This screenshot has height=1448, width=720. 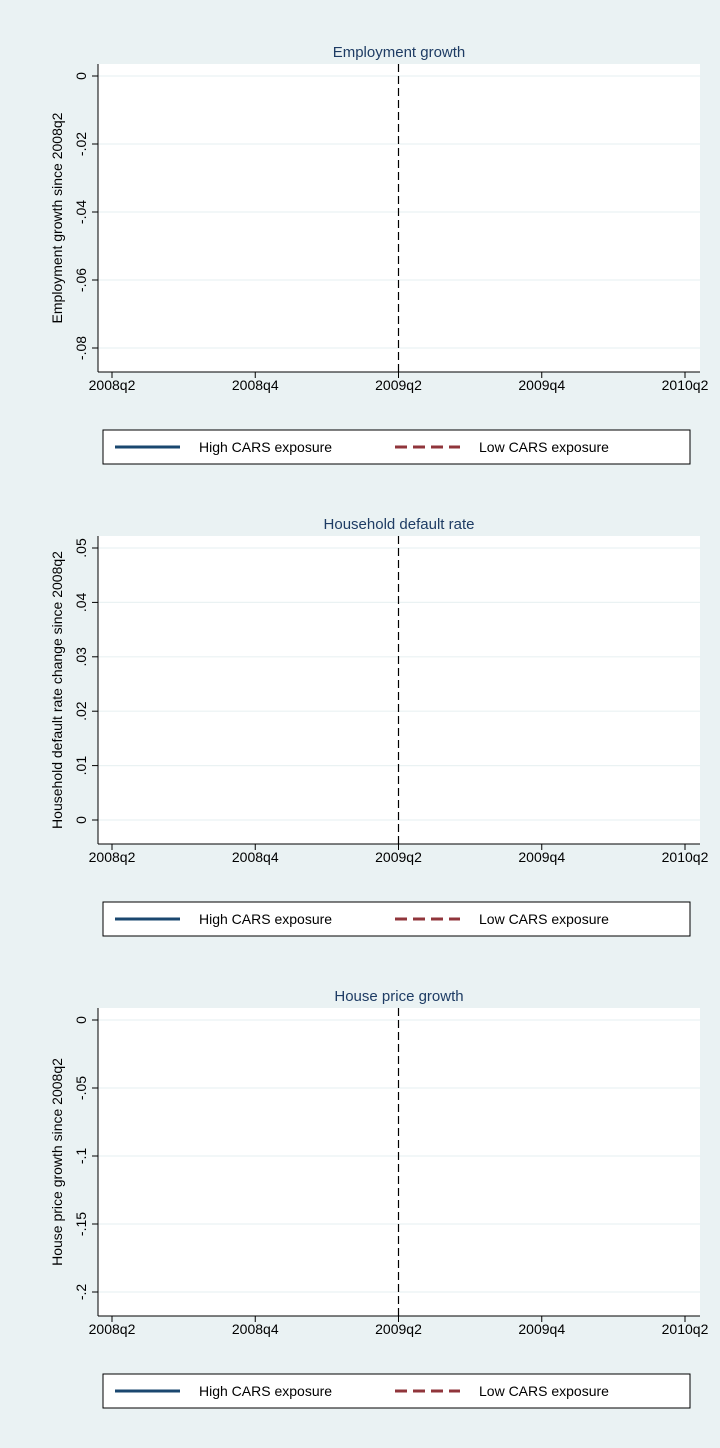 What do you see at coordinates (81, 1292) in the screenshot?
I see `y-tick-label: -.2` at bounding box center [81, 1292].